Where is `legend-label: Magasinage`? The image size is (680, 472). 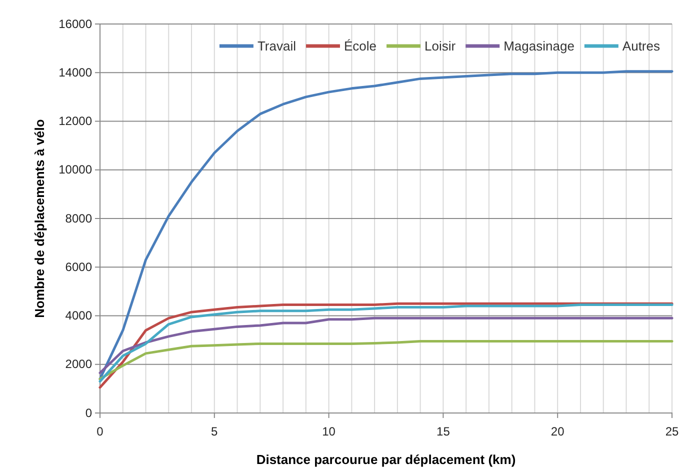 legend-label: Magasinage is located at coordinates (539, 46).